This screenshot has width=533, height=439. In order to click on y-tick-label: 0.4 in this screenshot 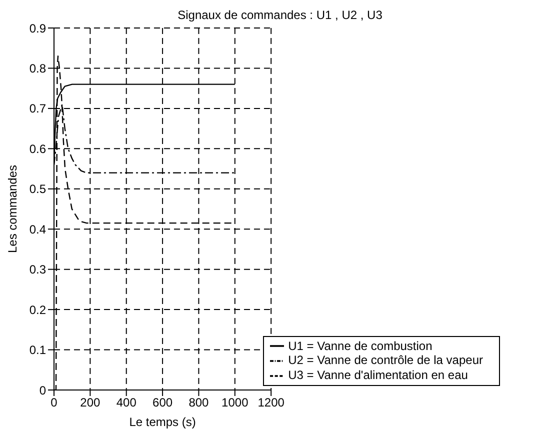, I will do `click(37, 229)`.